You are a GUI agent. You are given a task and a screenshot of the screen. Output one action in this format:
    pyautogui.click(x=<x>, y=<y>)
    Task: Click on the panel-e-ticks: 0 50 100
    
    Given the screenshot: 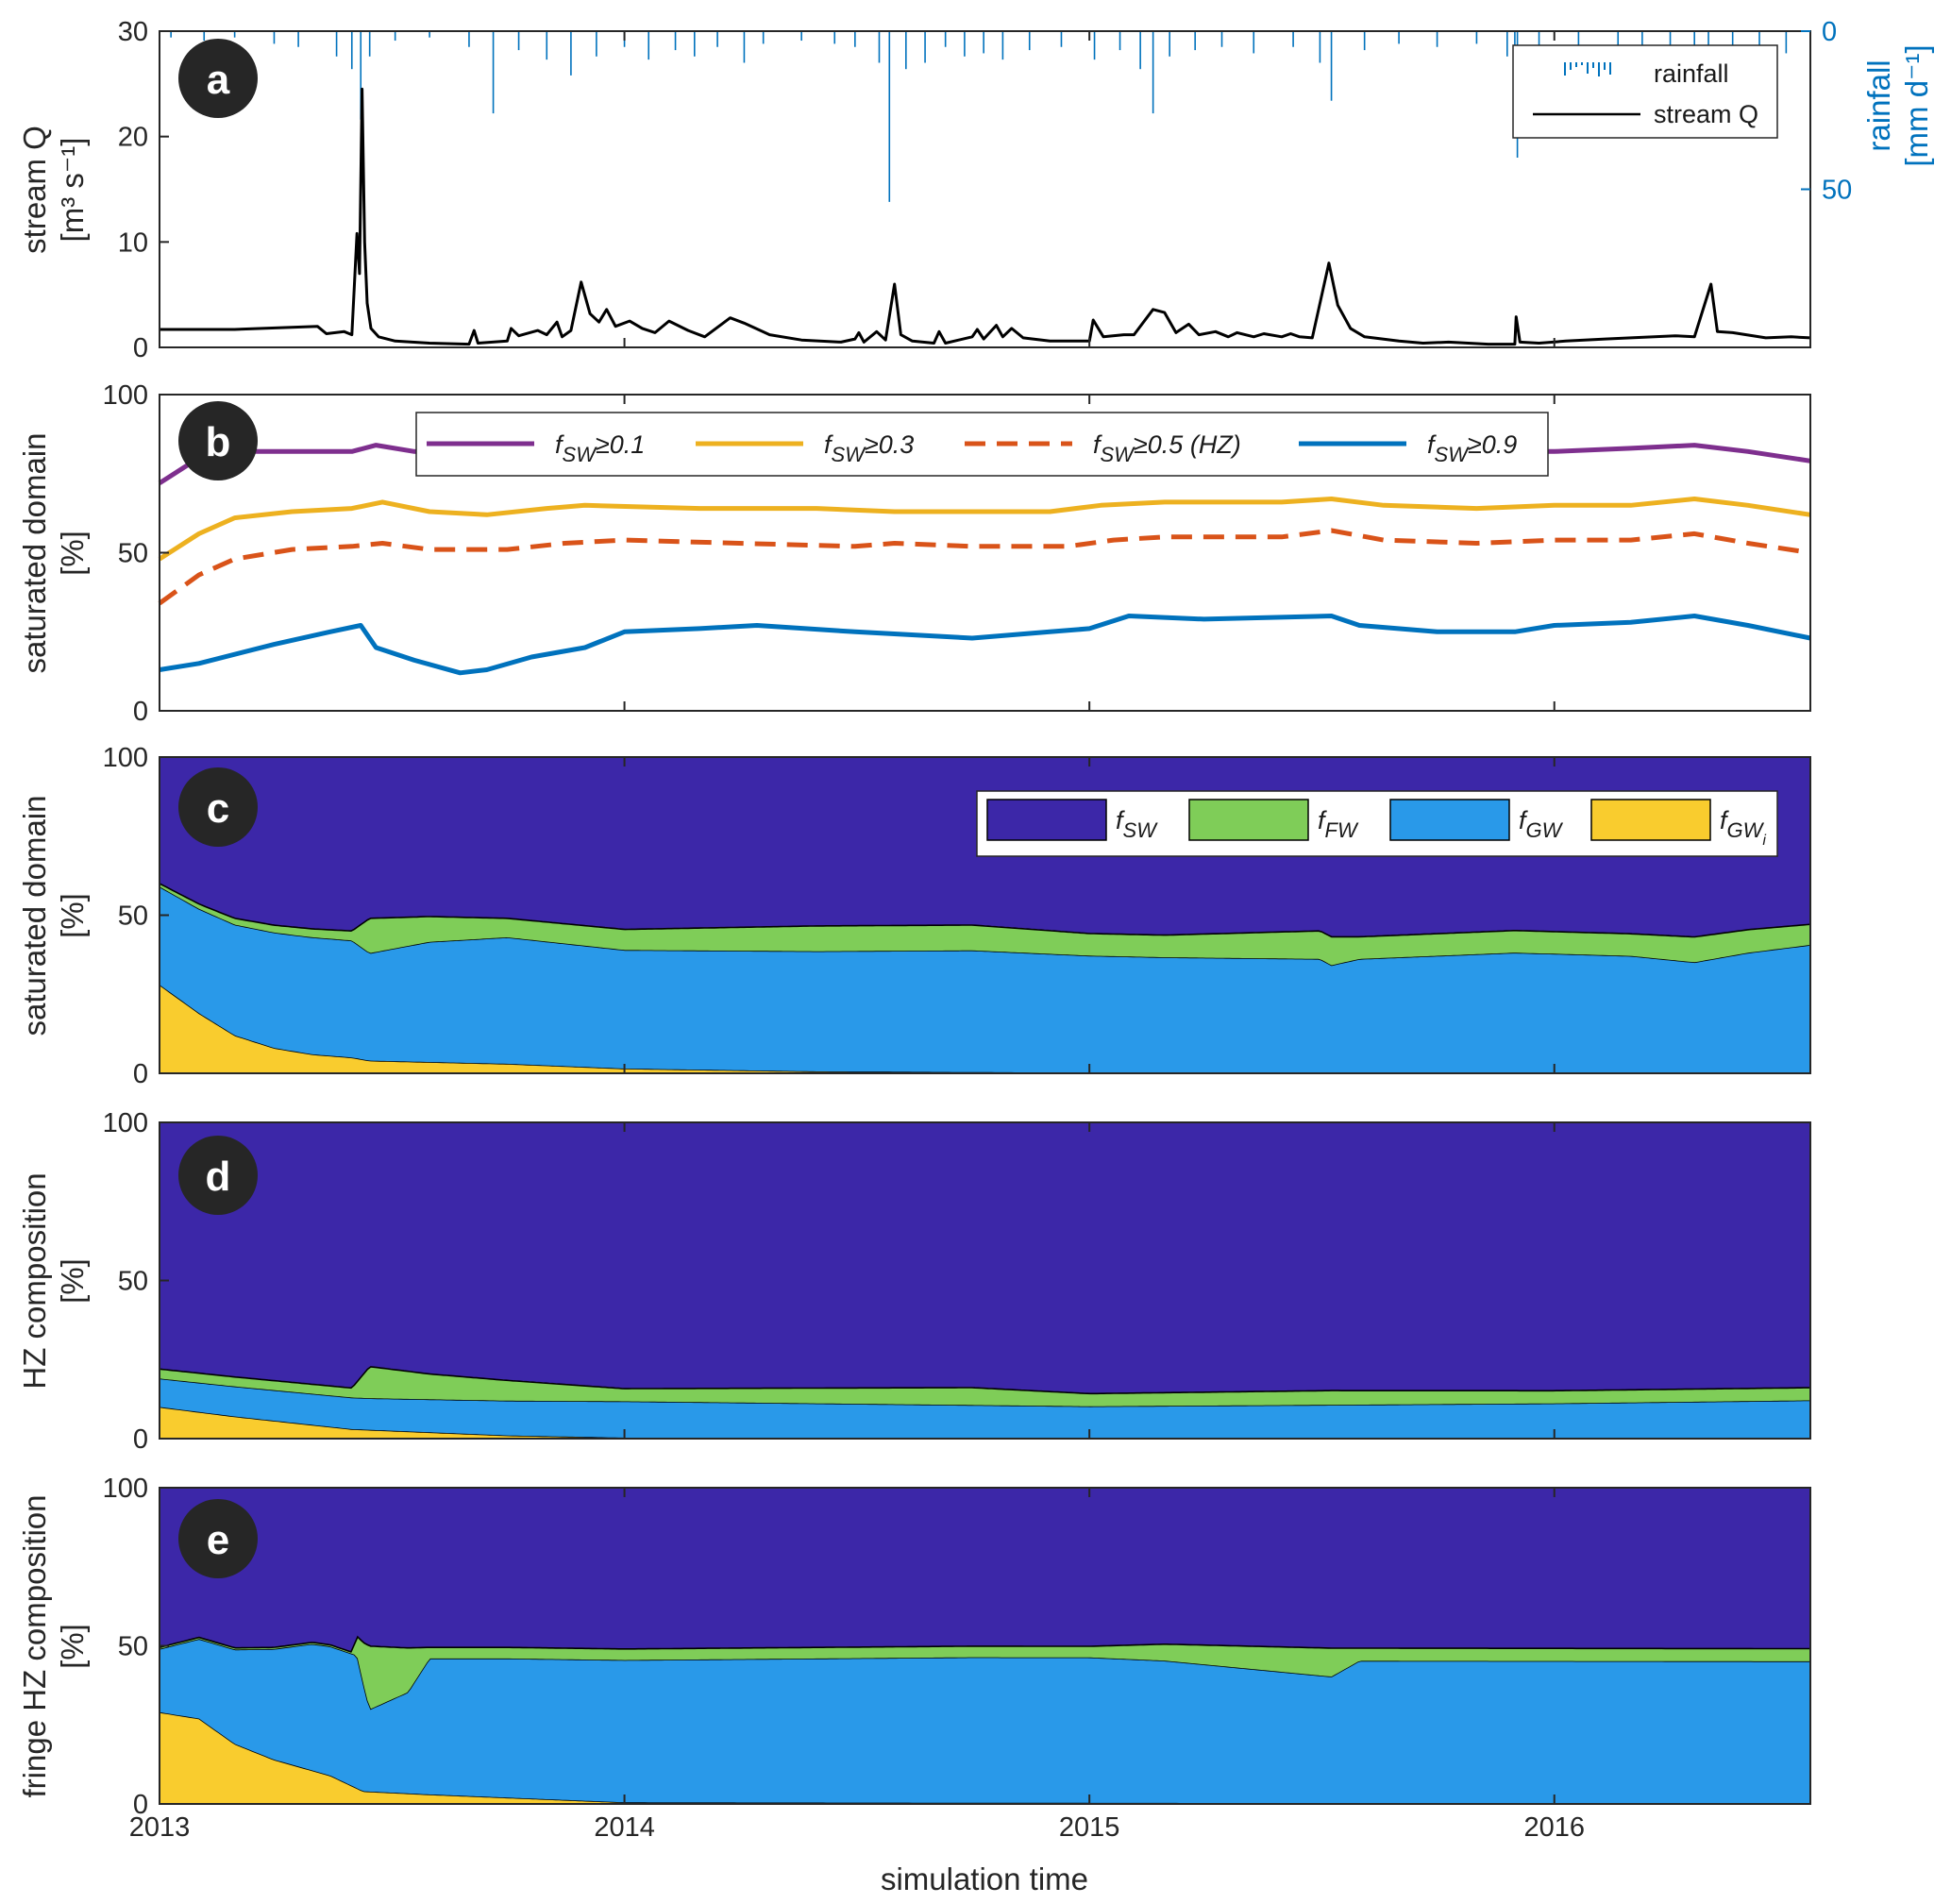 What is the action you would take?
    pyautogui.click(x=829, y=1647)
    